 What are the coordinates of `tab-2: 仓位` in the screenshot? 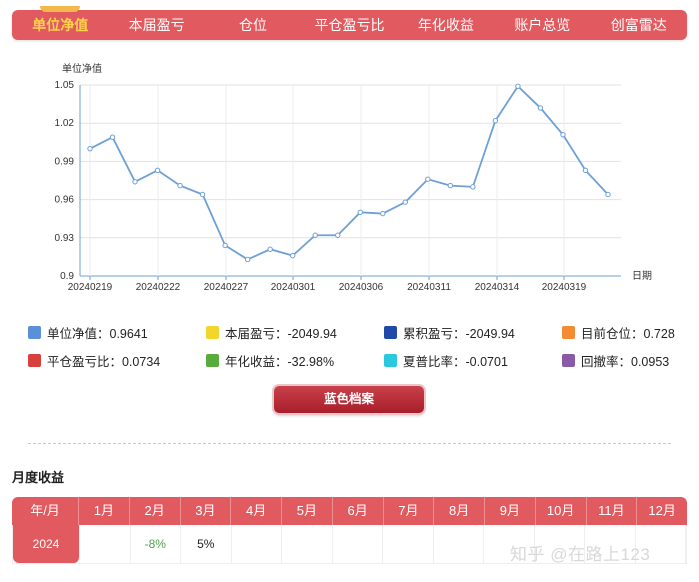 It's located at (253, 25).